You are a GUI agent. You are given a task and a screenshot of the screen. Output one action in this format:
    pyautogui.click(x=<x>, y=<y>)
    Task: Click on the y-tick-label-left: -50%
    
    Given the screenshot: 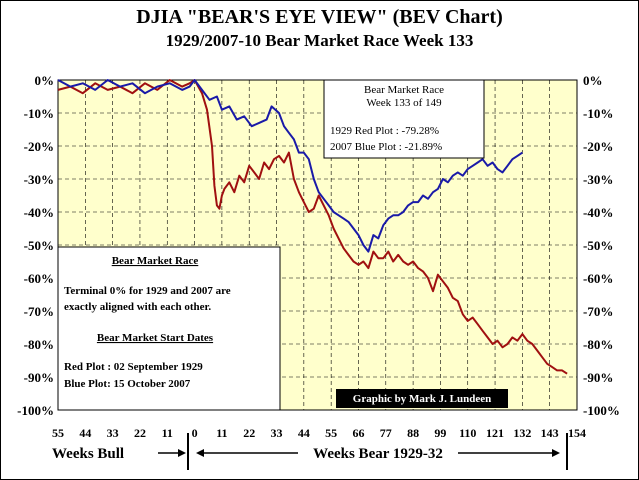 What is the action you would take?
    pyautogui.click(x=39, y=245)
    